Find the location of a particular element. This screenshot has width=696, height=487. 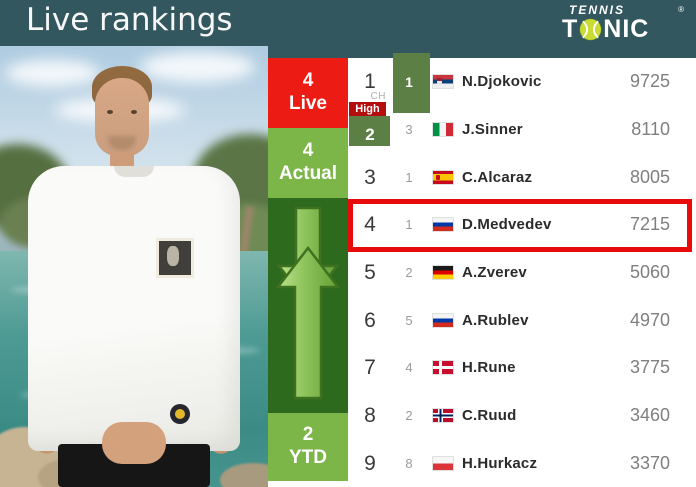

rank-cell: High 3 CH is located at coordinates (370, 177).